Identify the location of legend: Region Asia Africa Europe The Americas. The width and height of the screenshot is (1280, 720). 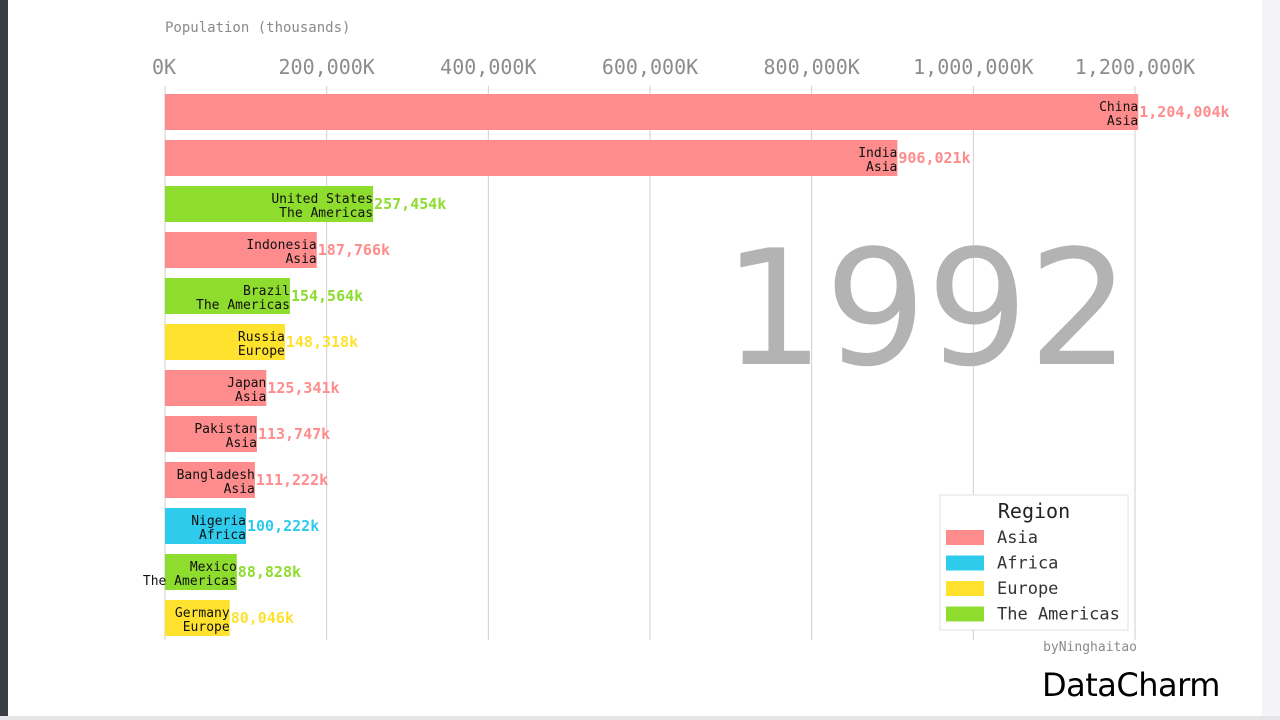
(1034, 562).